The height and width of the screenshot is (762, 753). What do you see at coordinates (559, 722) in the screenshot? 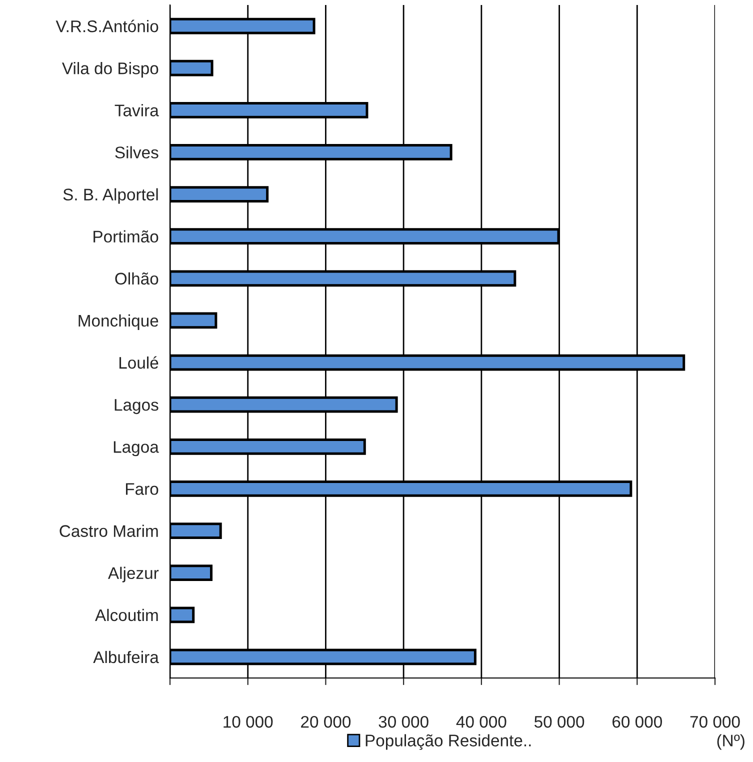
I see `x-tick-label: 50 000` at bounding box center [559, 722].